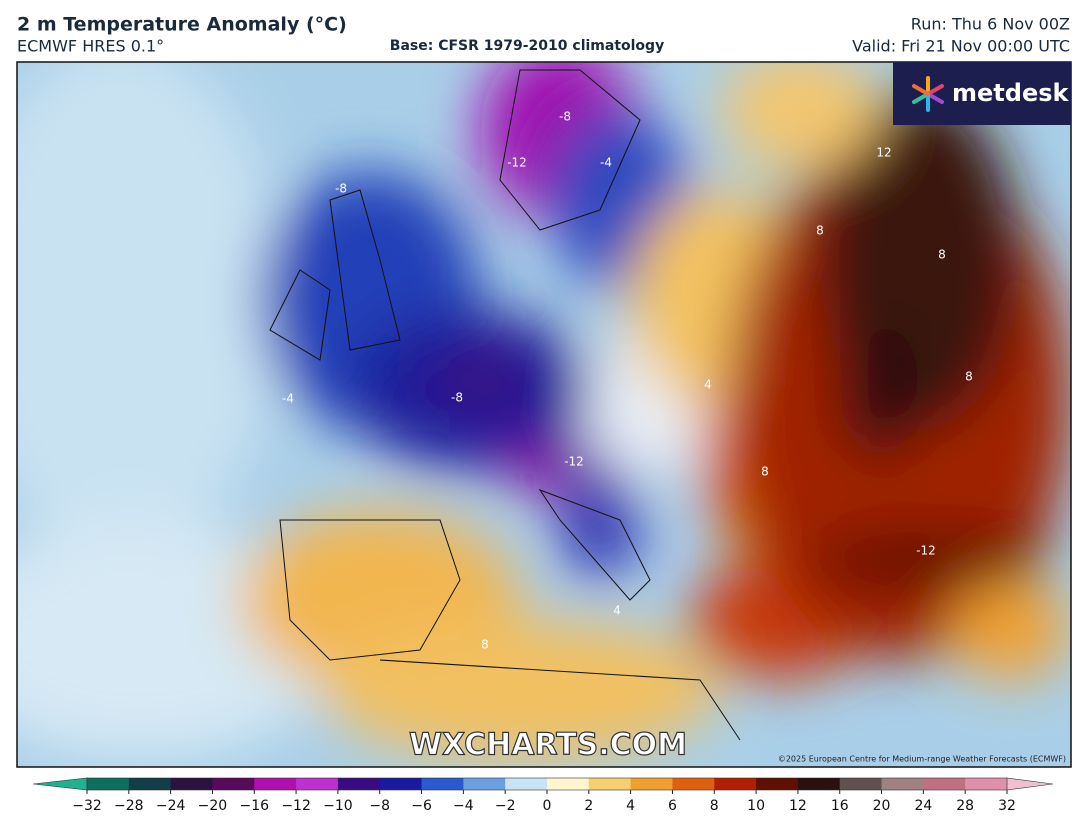  Describe the element at coordinates (672, 806) in the screenshot. I see `colorbar-tick-label: 6` at that location.